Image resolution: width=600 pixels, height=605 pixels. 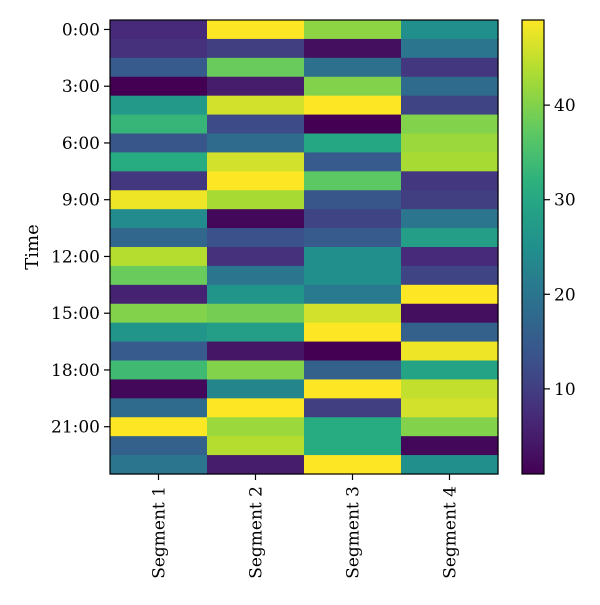 I want to click on y-axis-ticks: 0:00 3:00 6:00 9:00 12:00 15:00 18:00 21:00, so click(x=80, y=229).